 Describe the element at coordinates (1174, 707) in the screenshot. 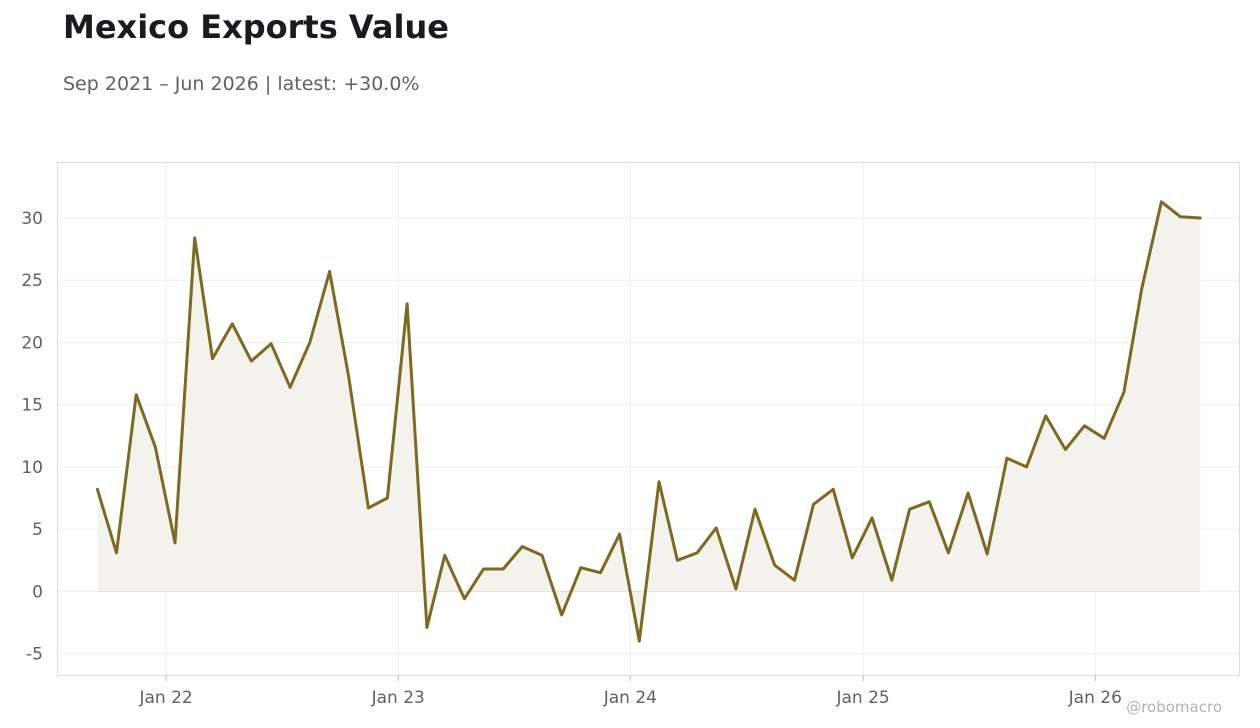

I see `watermark: @robomacro` at that location.